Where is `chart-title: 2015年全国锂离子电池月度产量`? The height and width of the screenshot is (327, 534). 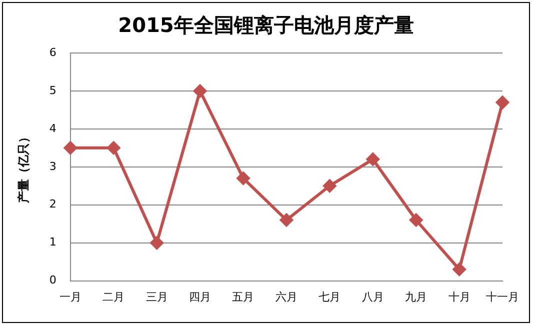 chart-title: 2015年全国锂离子电池月度产量 is located at coordinates (266, 25).